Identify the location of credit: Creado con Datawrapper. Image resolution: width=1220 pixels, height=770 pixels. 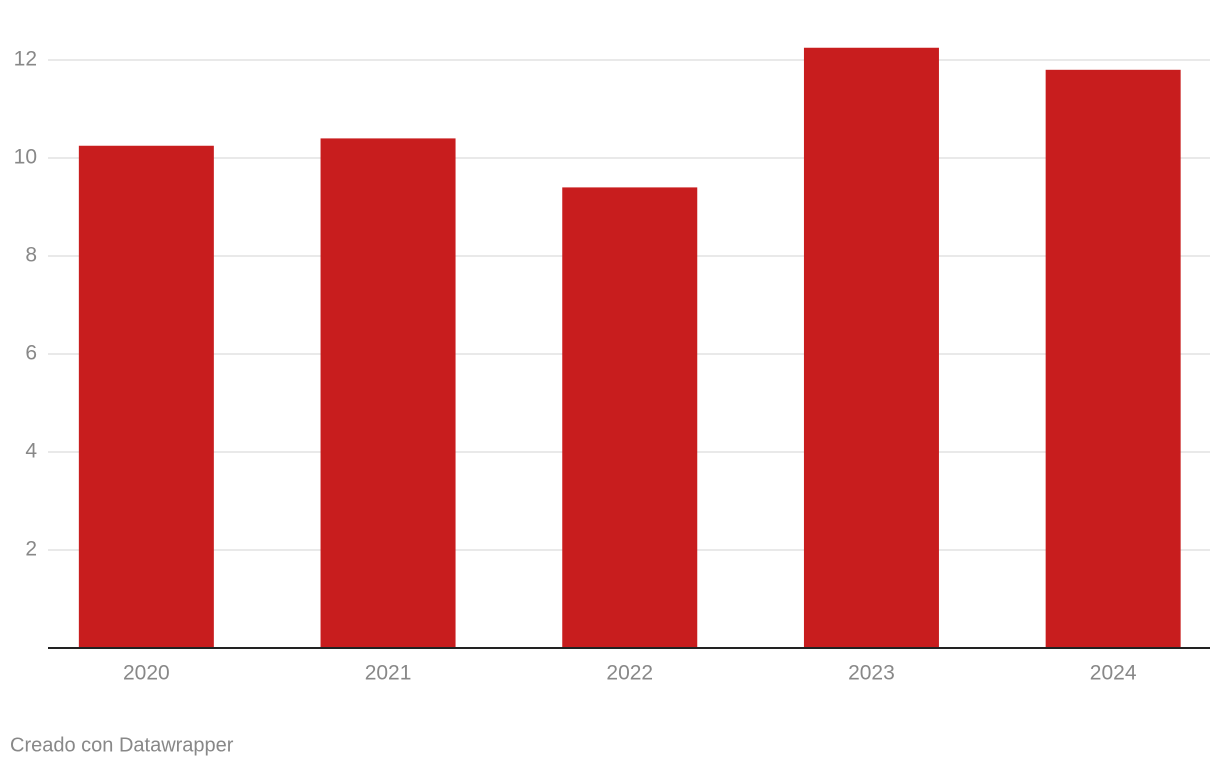
(122, 745).